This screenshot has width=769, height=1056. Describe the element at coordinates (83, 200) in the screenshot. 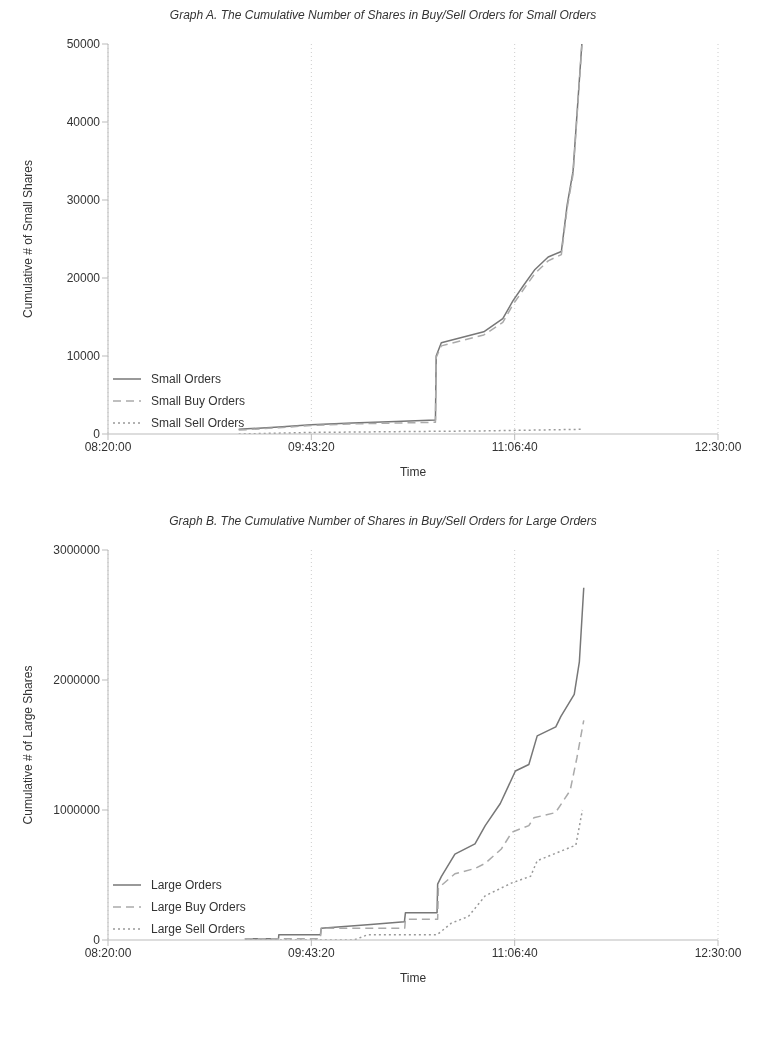

I see `y-tick-label: 30000` at that location.